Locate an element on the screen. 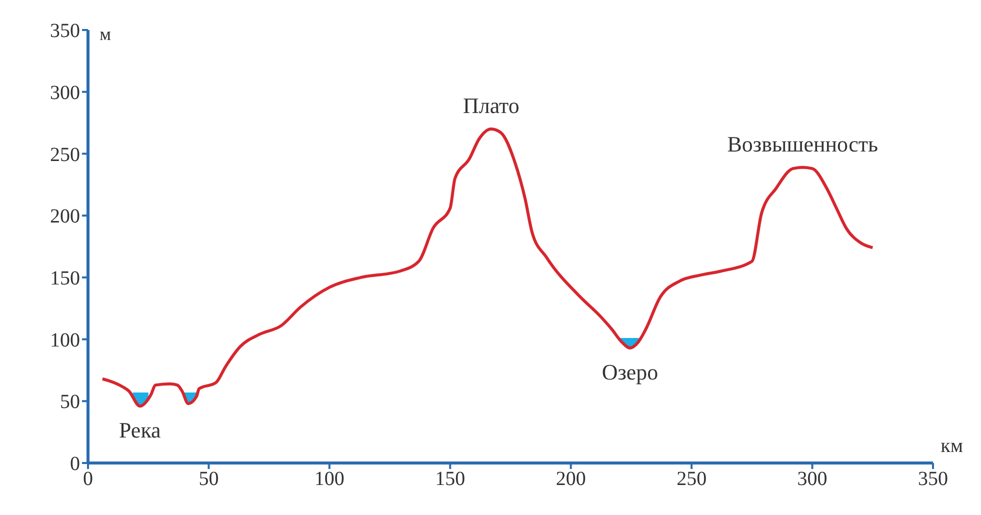 This screenshot has height=515, width=981. x-tick-label: 100 is located at coordinates (329, 479).